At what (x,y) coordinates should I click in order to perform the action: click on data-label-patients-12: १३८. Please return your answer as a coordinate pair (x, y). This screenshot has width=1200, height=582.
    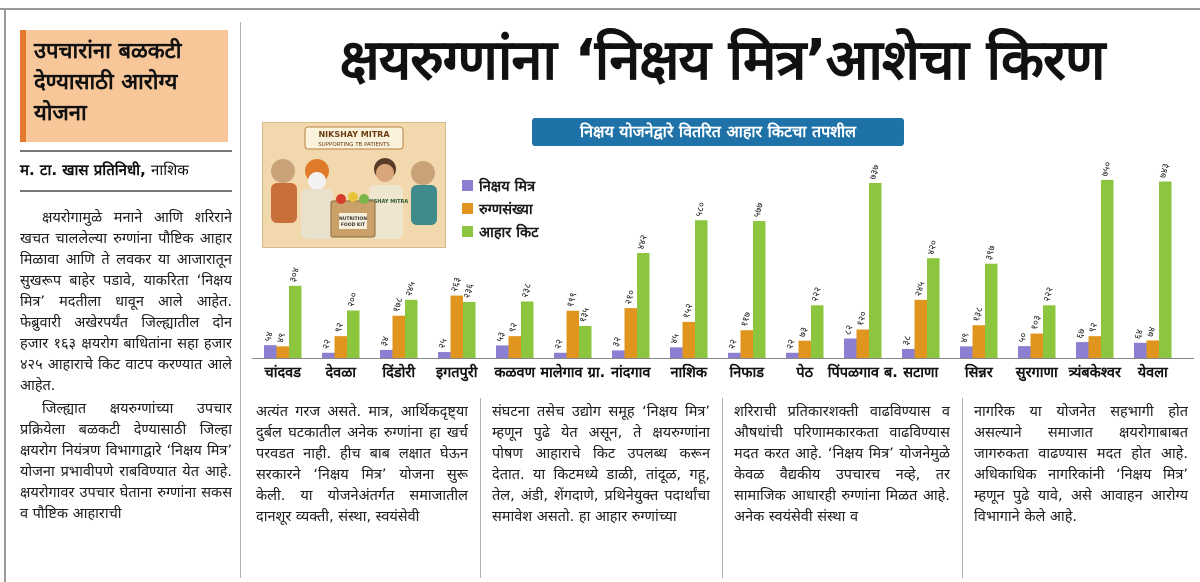
    Looking at the image, I should click on (978, 314).